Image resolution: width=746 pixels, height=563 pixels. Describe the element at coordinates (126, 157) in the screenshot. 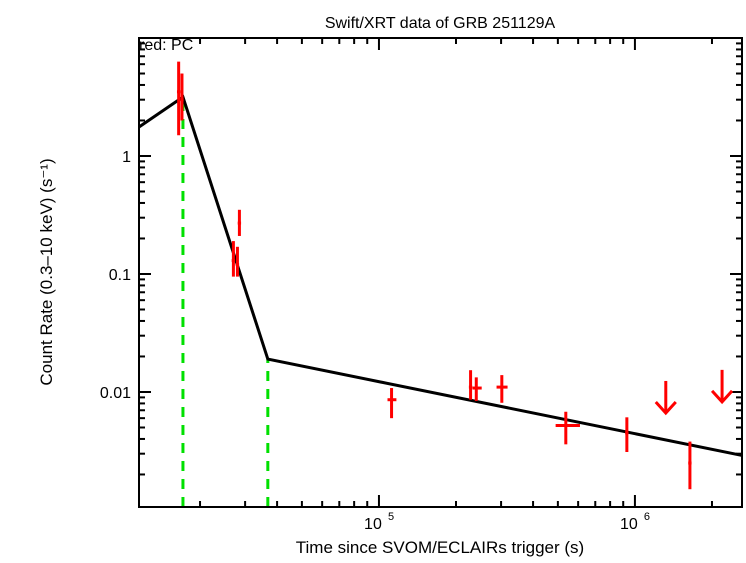

I see `y-tick-label: 1` at that location.